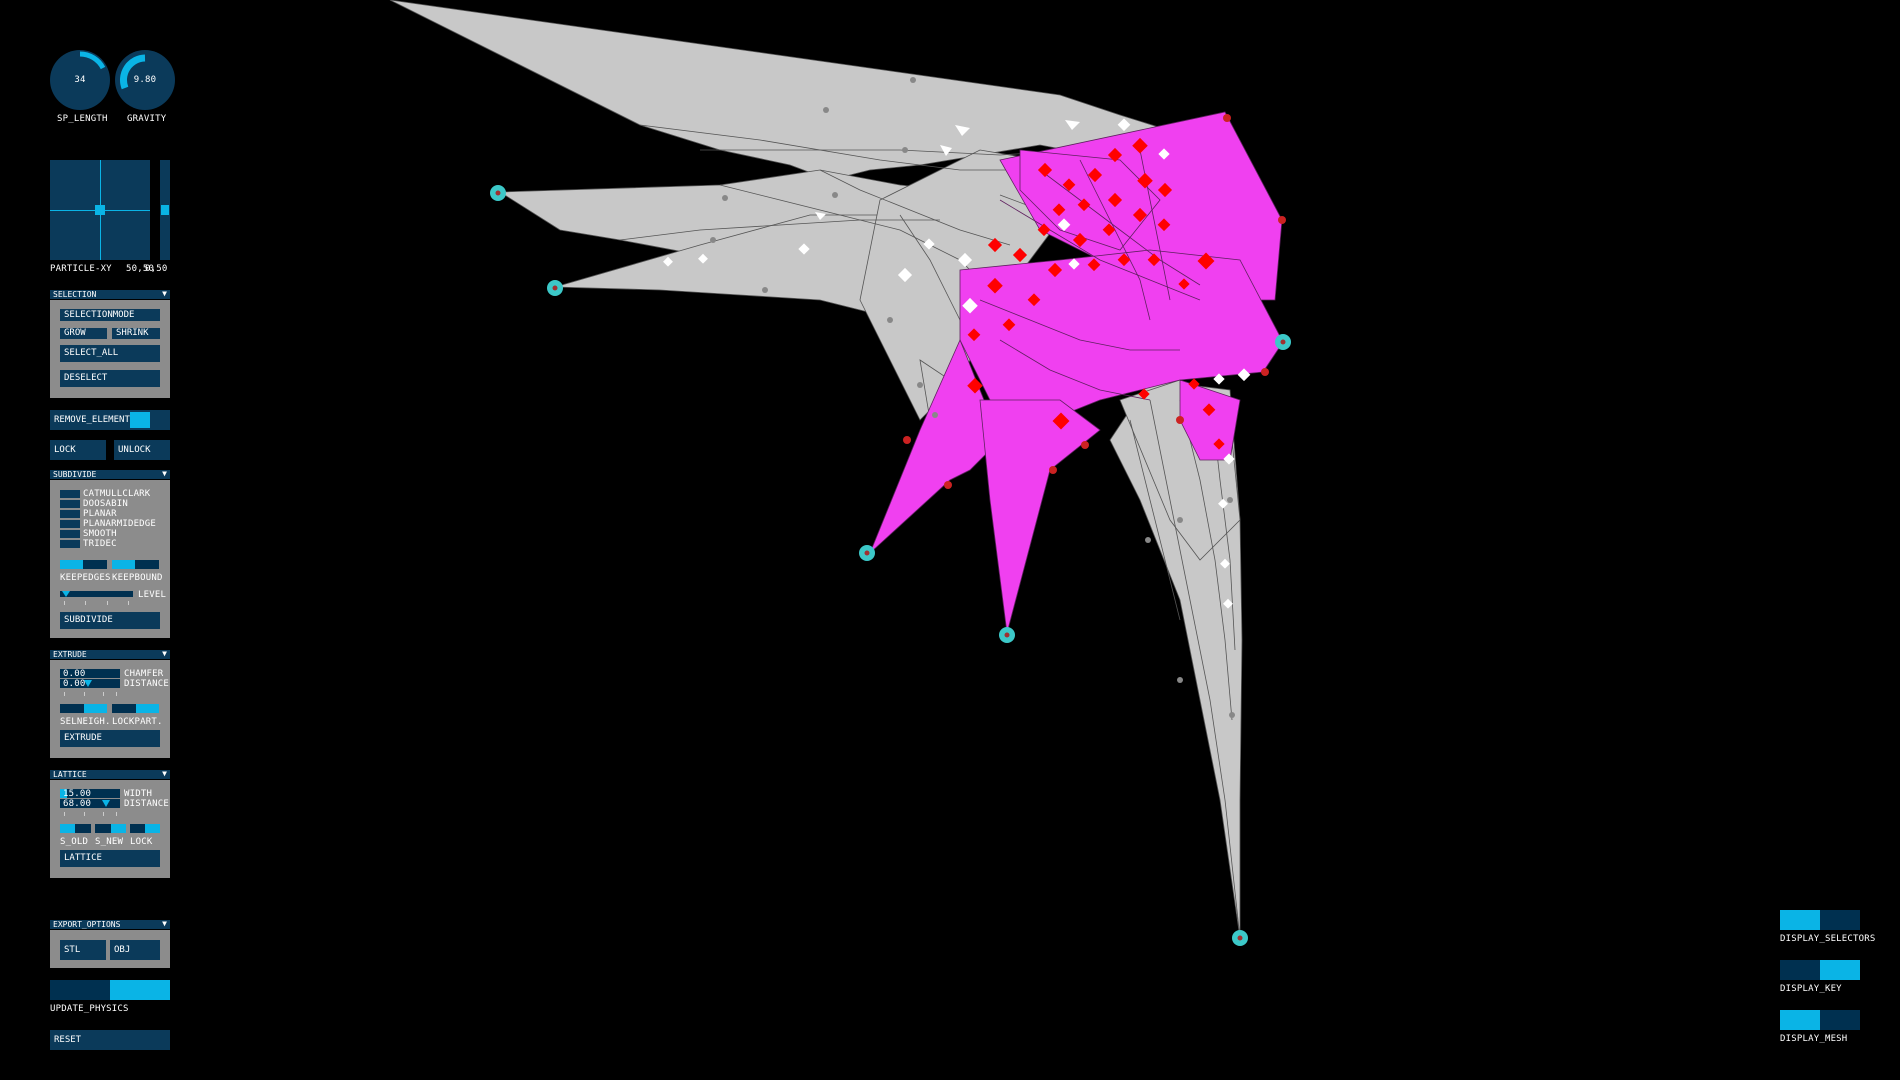 The height and width of the screenshot is (1080, 1900). I want to click on distance-slider, so click(90, 683).